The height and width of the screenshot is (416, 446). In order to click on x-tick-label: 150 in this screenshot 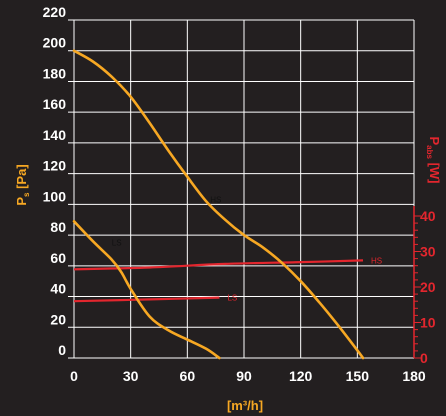, I will do `click(358, 376)`.